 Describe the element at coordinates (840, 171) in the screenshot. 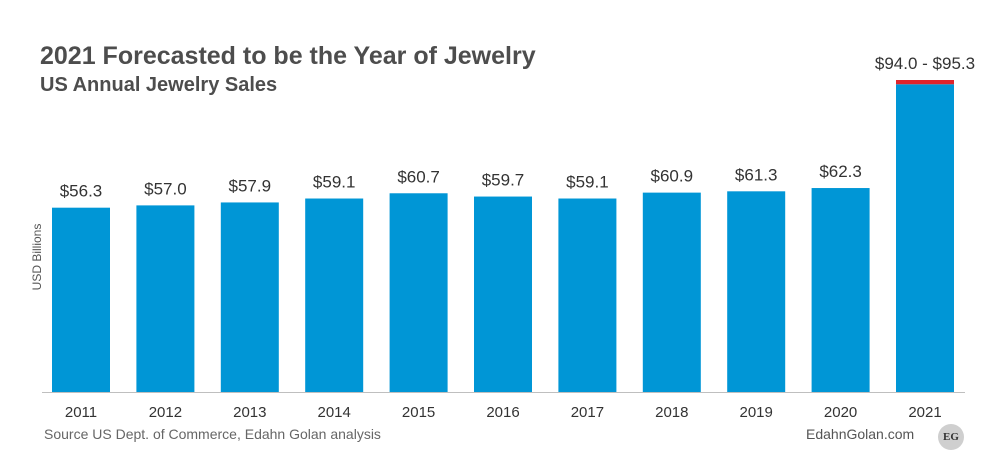

I see `data-label-2020: $62.3` at that location.